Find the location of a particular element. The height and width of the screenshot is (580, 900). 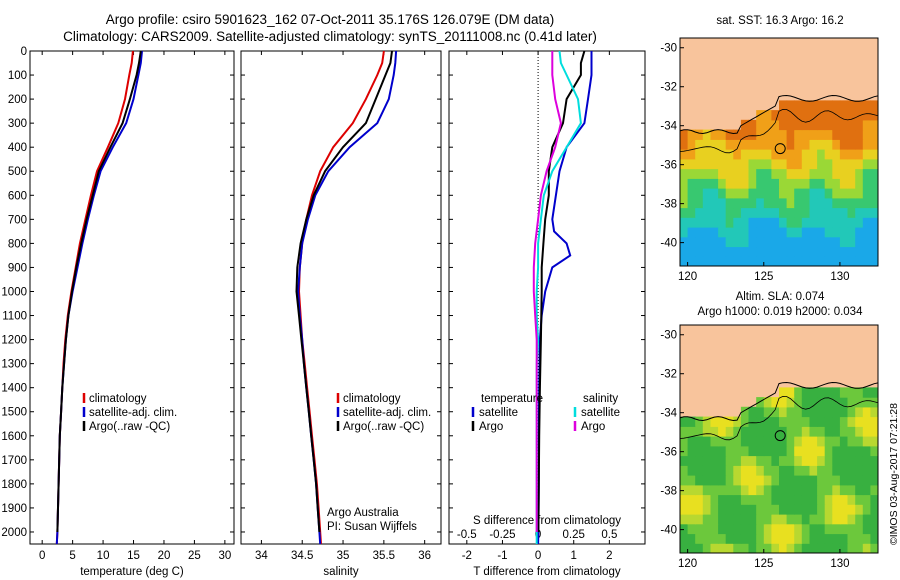

map-frame is located at coordinates (779, 439).